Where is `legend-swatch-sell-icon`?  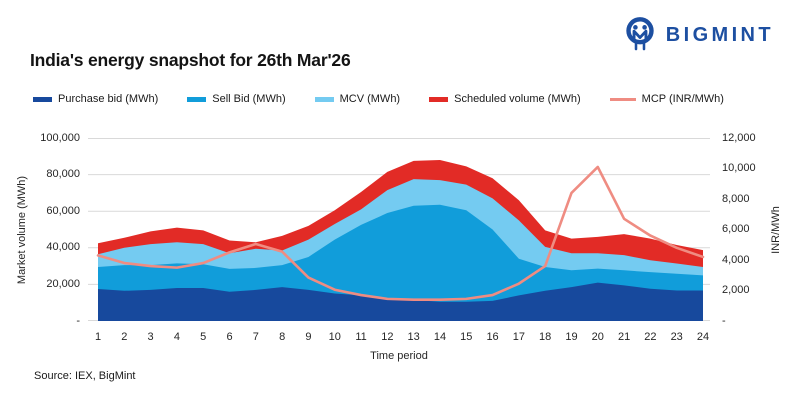 legend-swatch-sell-icon is located at coordinates (197, 99).